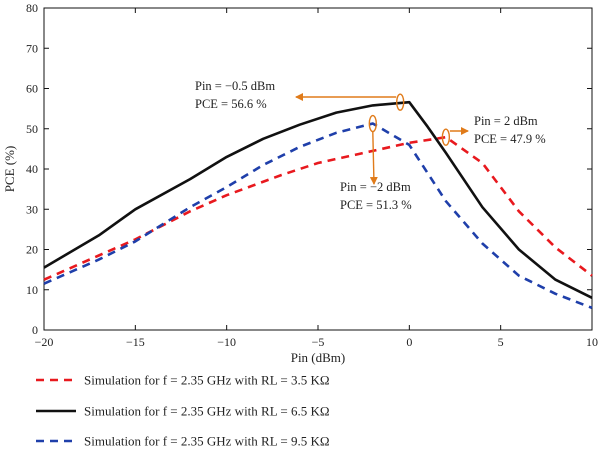 This screenshot has width=600, height=452. I want to click on annotation-text: Pin = 2 dBm, so click(506, 121).